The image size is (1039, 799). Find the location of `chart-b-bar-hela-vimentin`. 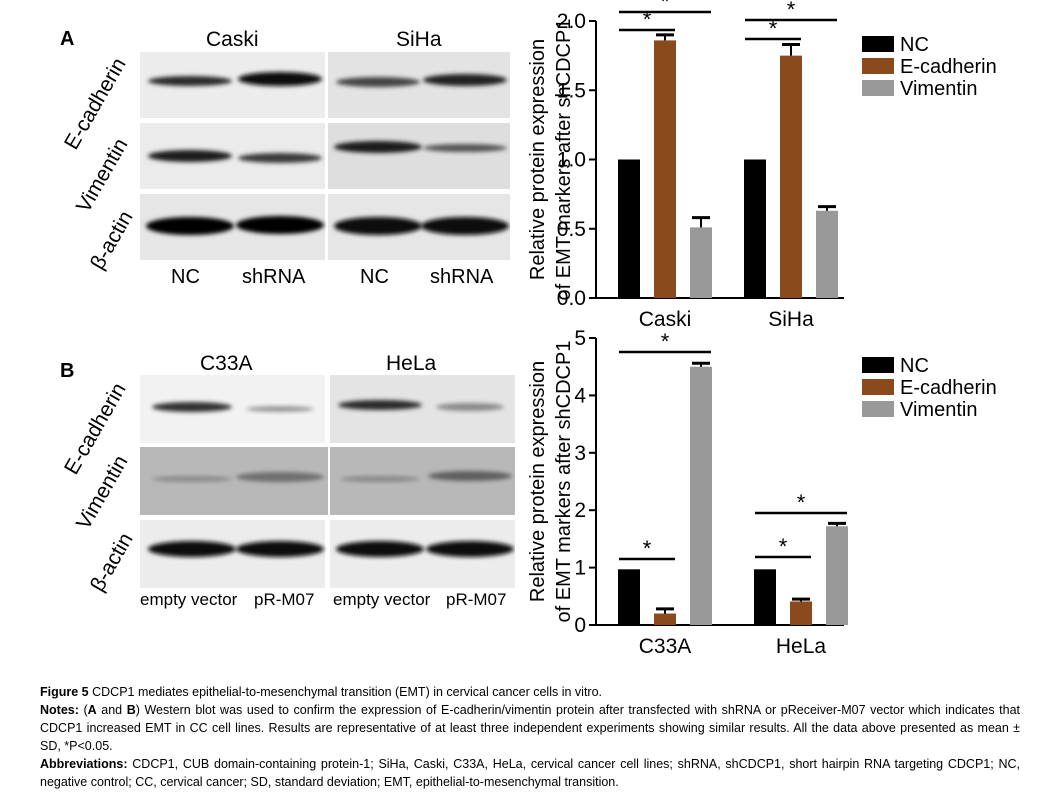

chart-b-bar-hela-vimentin is located at coordinates (837, 575).